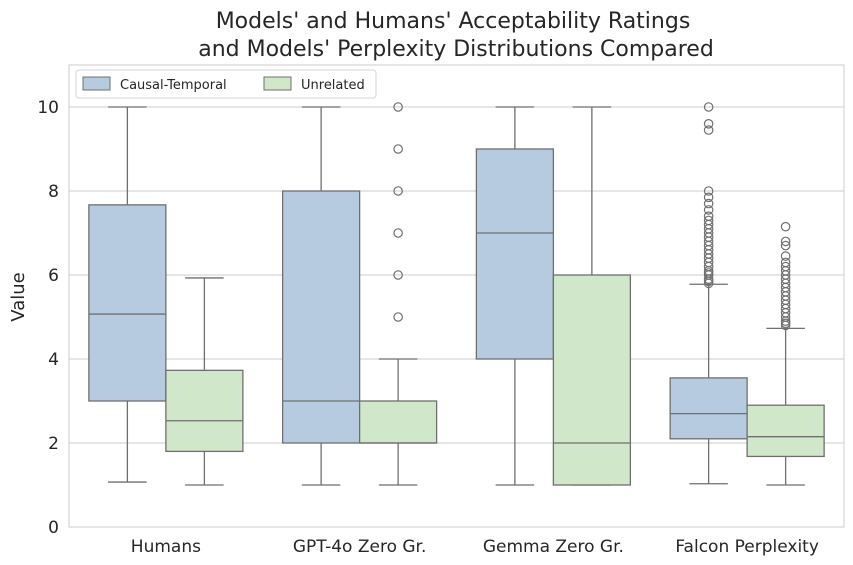 This screenshot has height=565, width=853. What do you see at coordinates (166, 547) in the screenshot?
I see `x-tick-label: Humans` at bounding box center [166, 547].